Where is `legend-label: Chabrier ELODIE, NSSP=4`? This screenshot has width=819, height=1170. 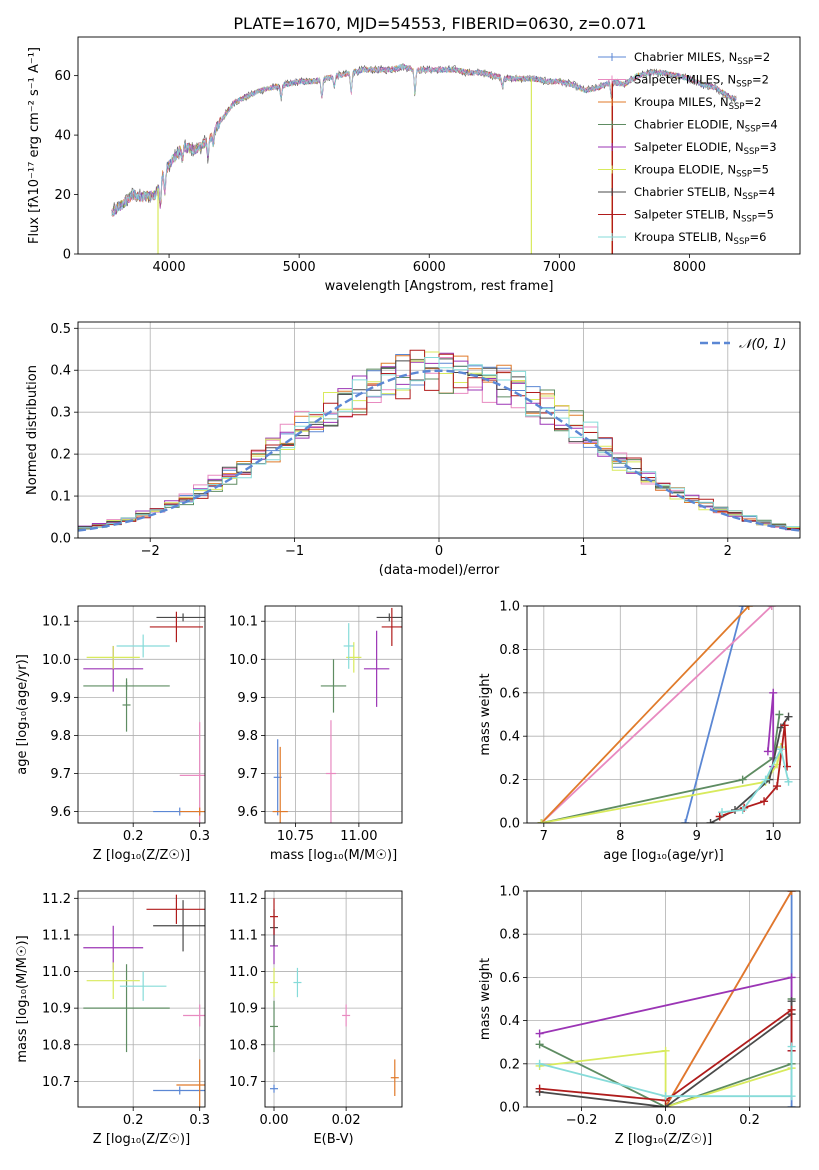 legend-label: Chabrier ELODIE, NSSP=4 is located at coordinates (706, 126).